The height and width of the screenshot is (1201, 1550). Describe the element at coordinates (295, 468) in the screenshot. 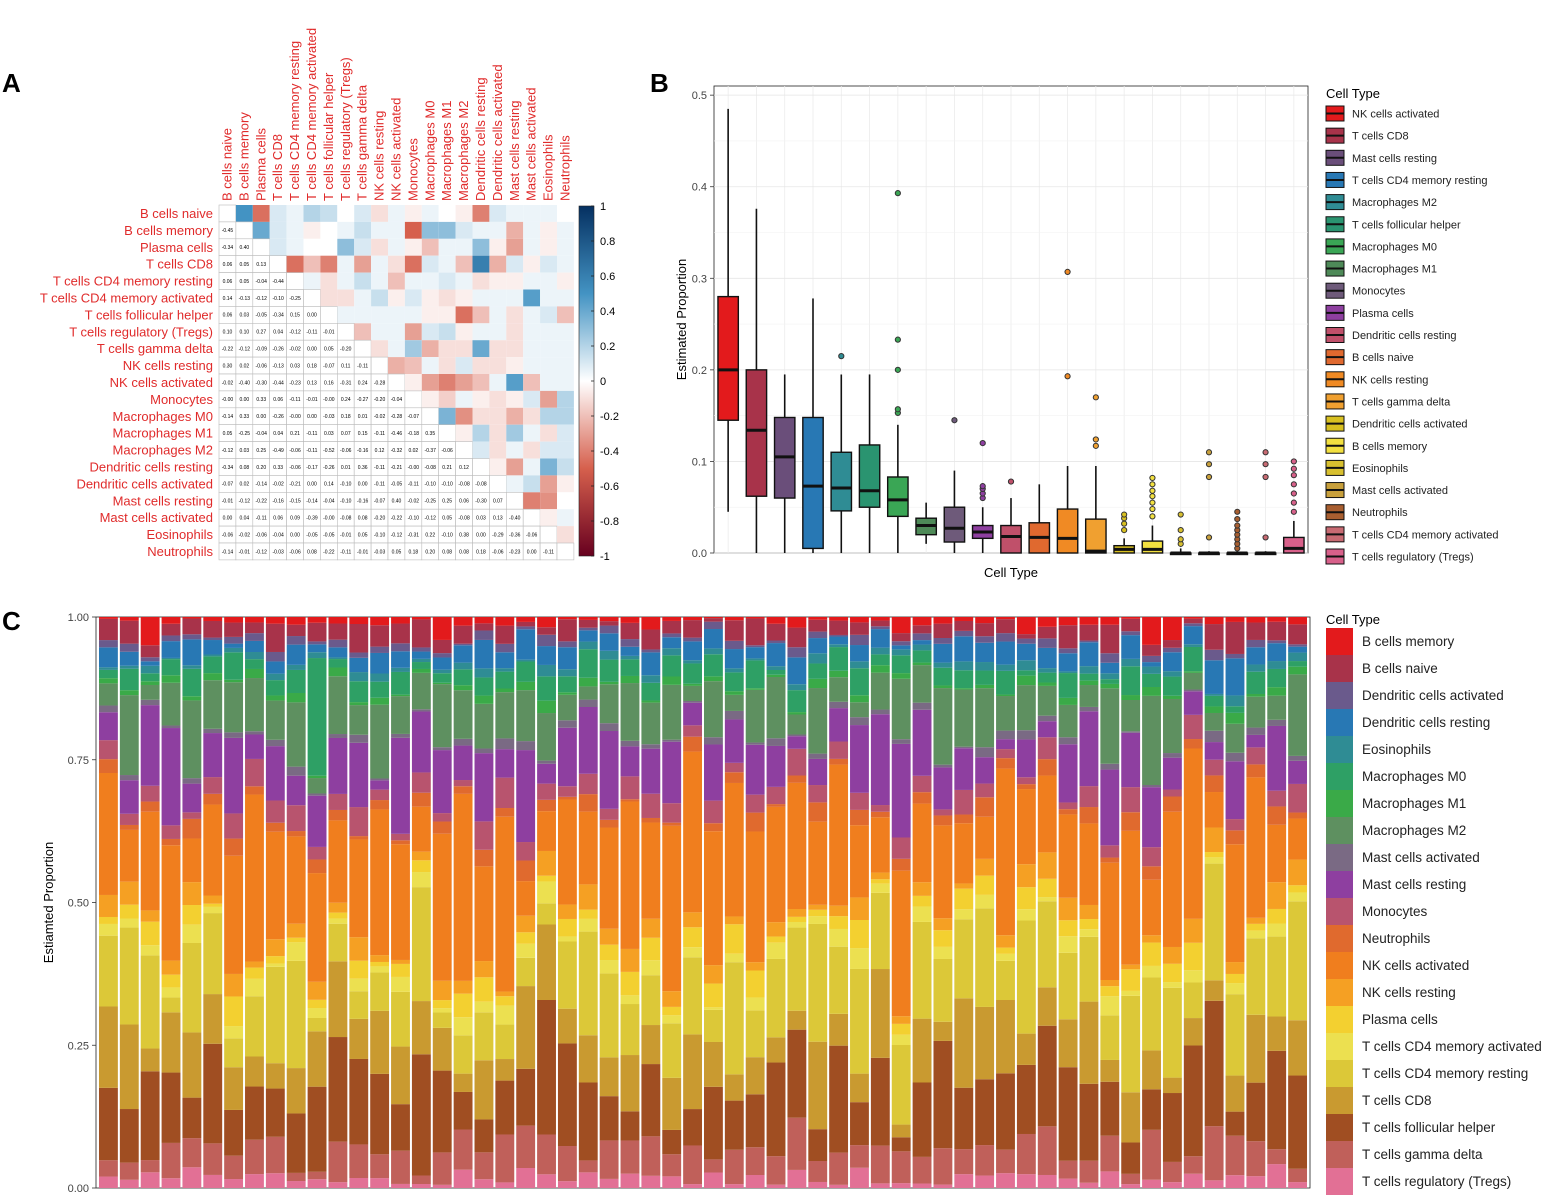

I see `corr-value-r15-c4: -0.06` at that location.